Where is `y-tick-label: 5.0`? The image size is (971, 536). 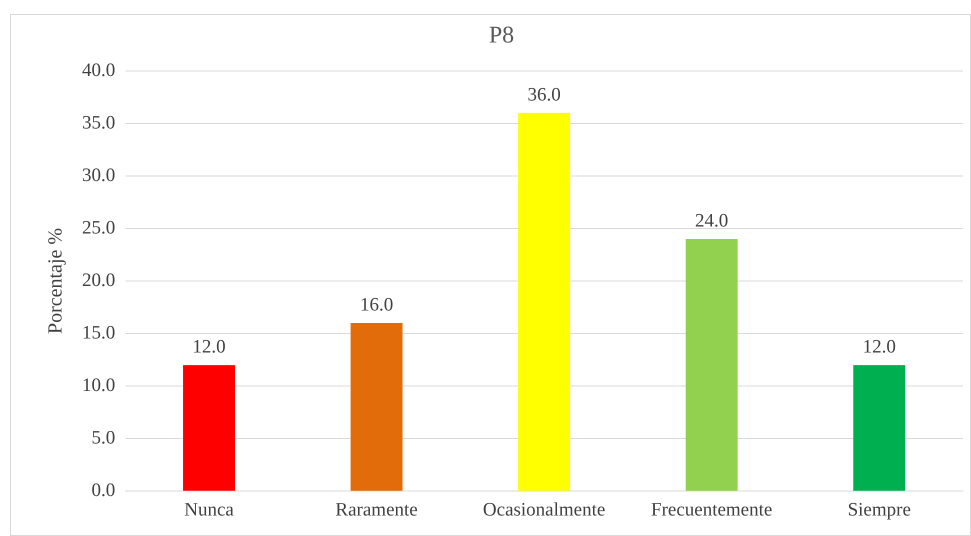
y-tick-label: 5.0 is located at coordinates (104, 438).